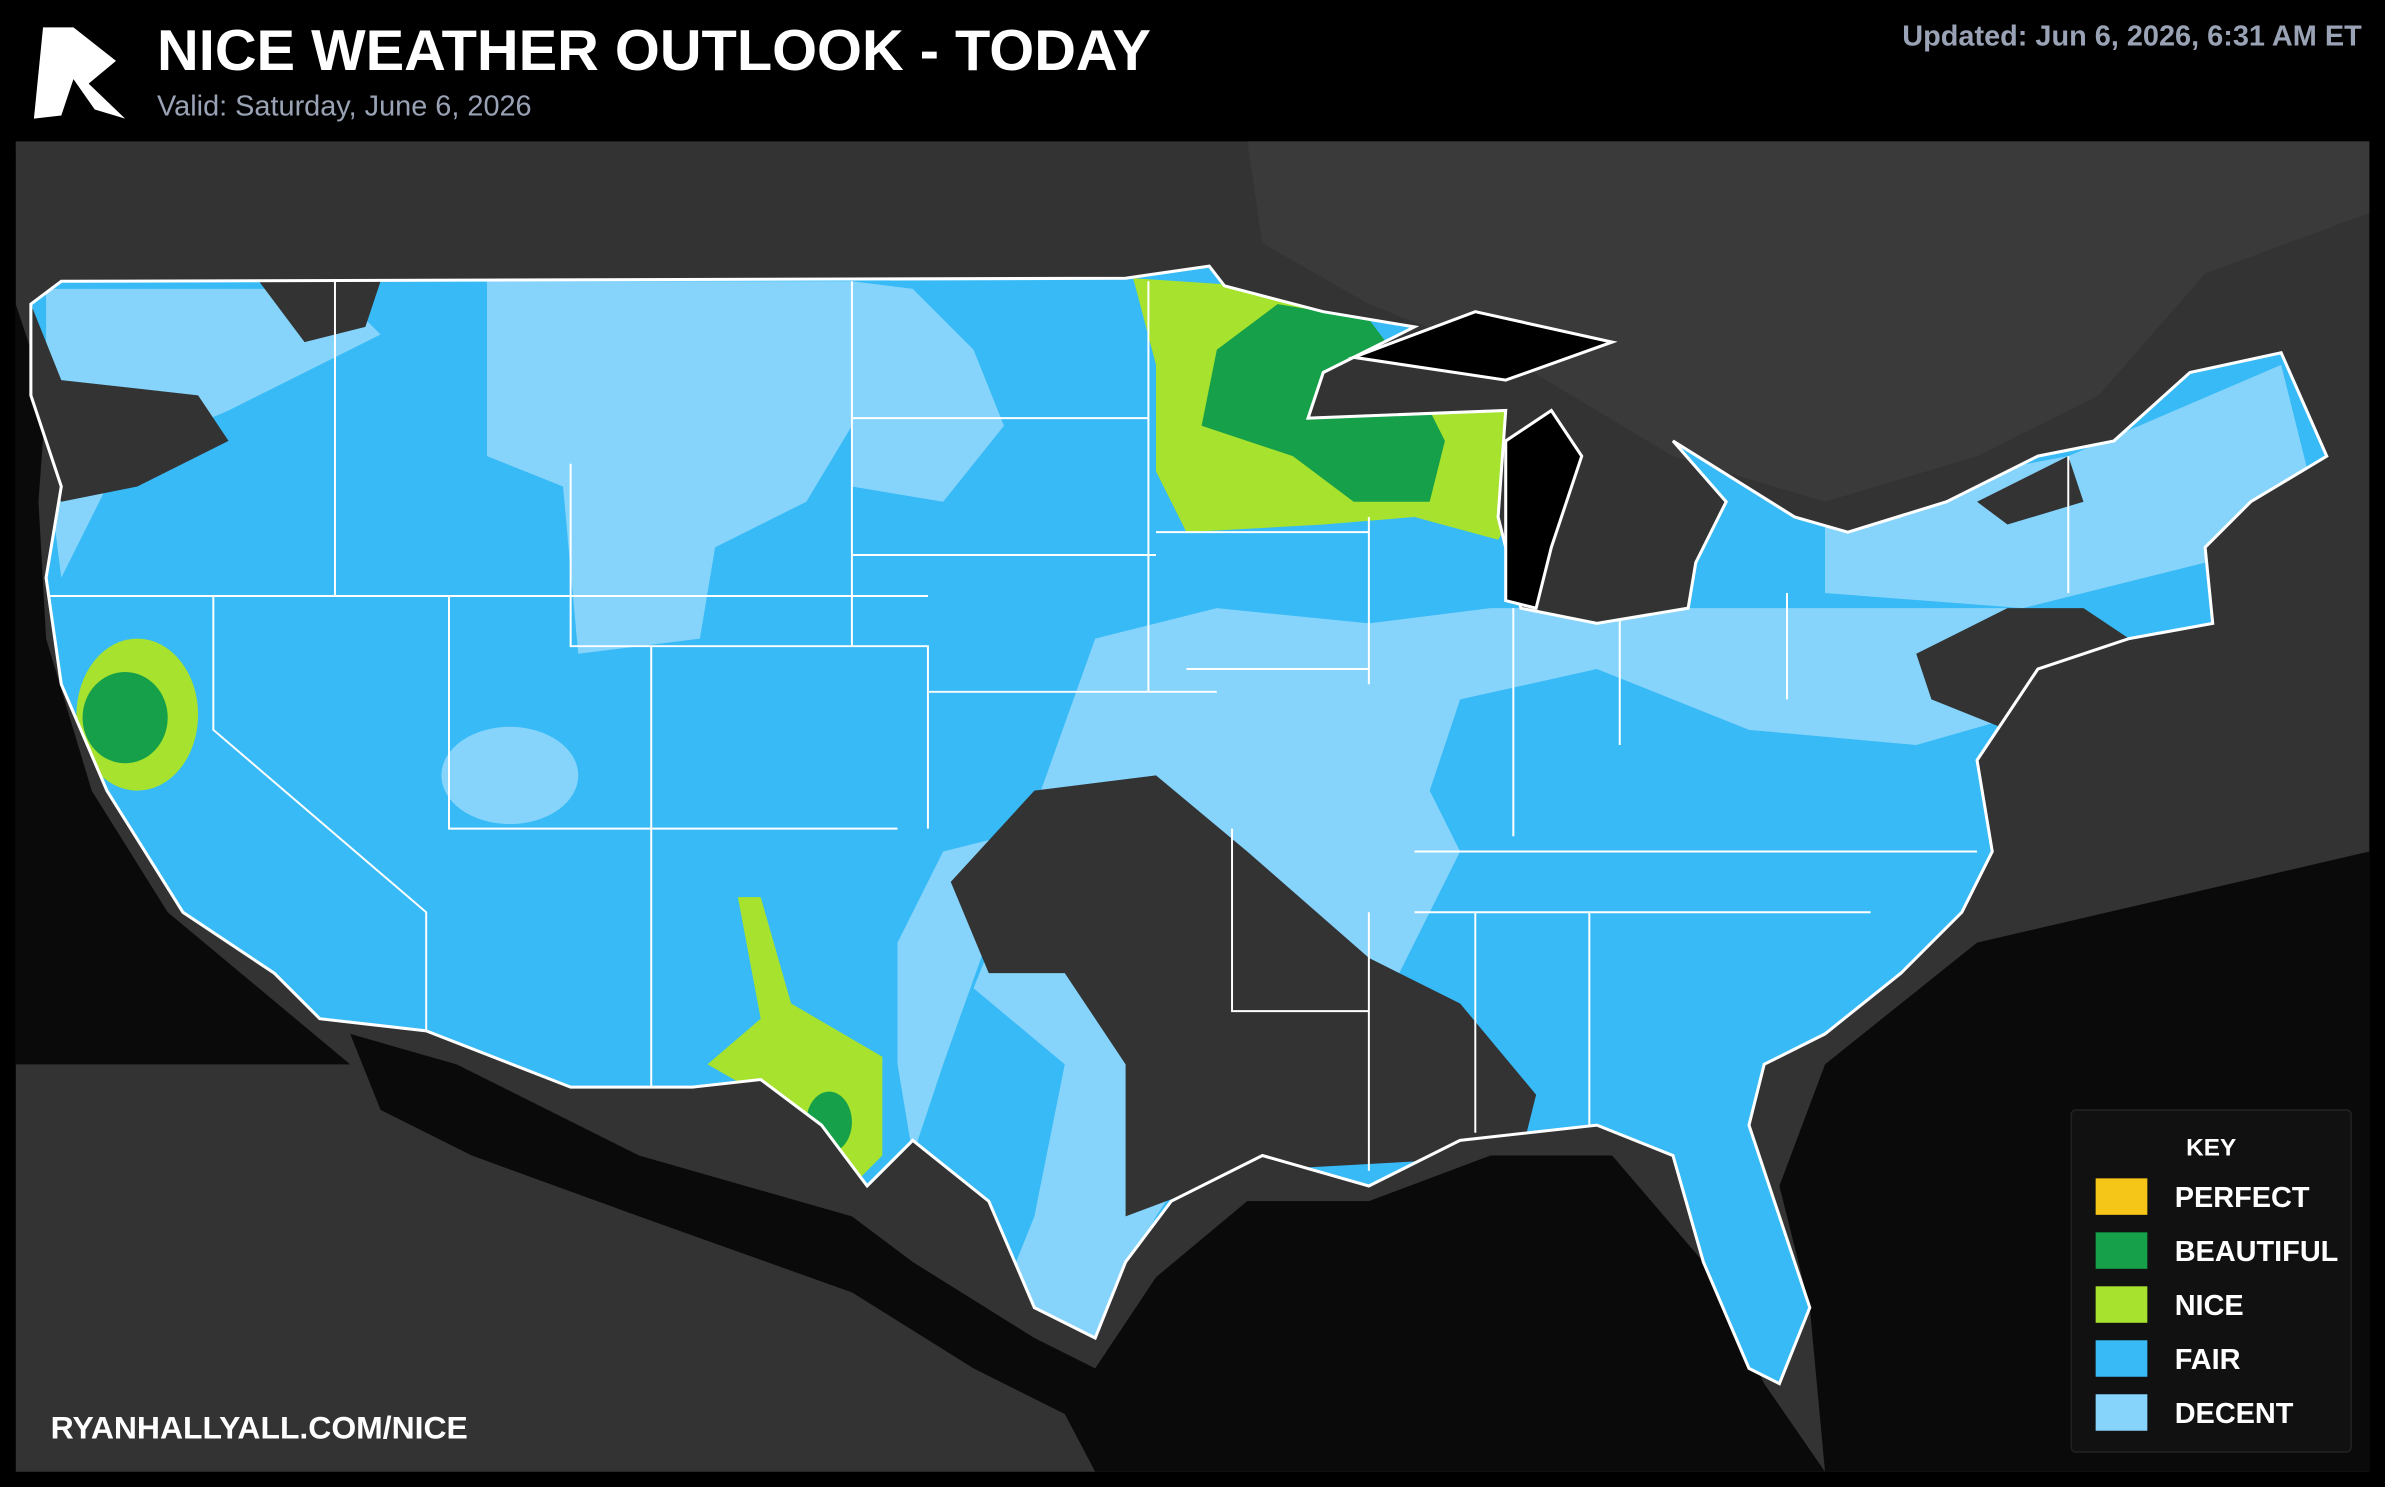 This screenshot has height=1487, width=2385. I want to click on website-url: RYANHALLYALL.COM/NICE, so click(259, 1427).